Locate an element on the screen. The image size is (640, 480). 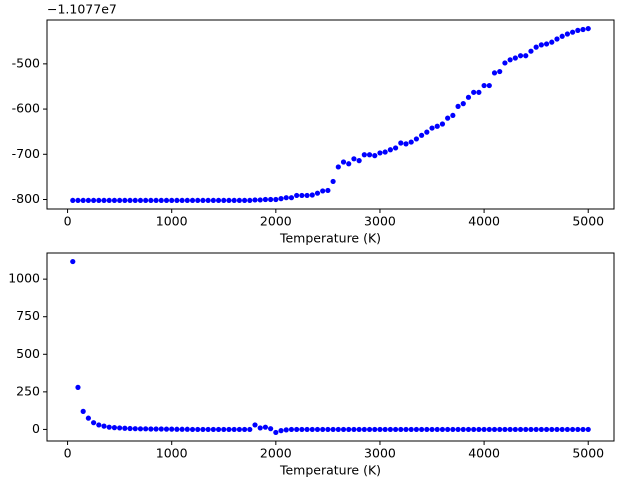
y-tick-label: 1000 is located at coordinates (24, 278).